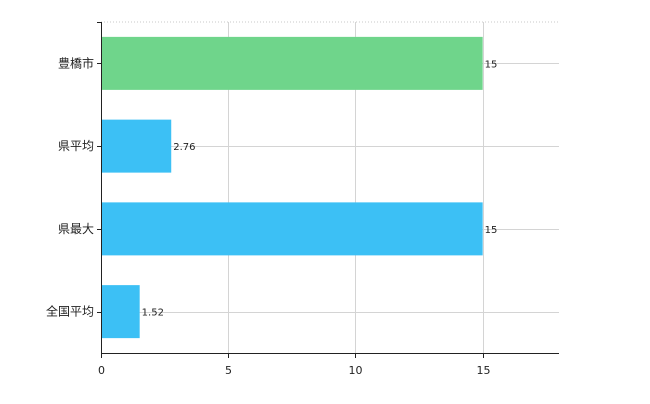 Image resolution: width=650 pixels, height=404 pixels. Describe the element at coordinates (76, 62) in the screenshot. I see `category-label: 豊橋市` at that location.